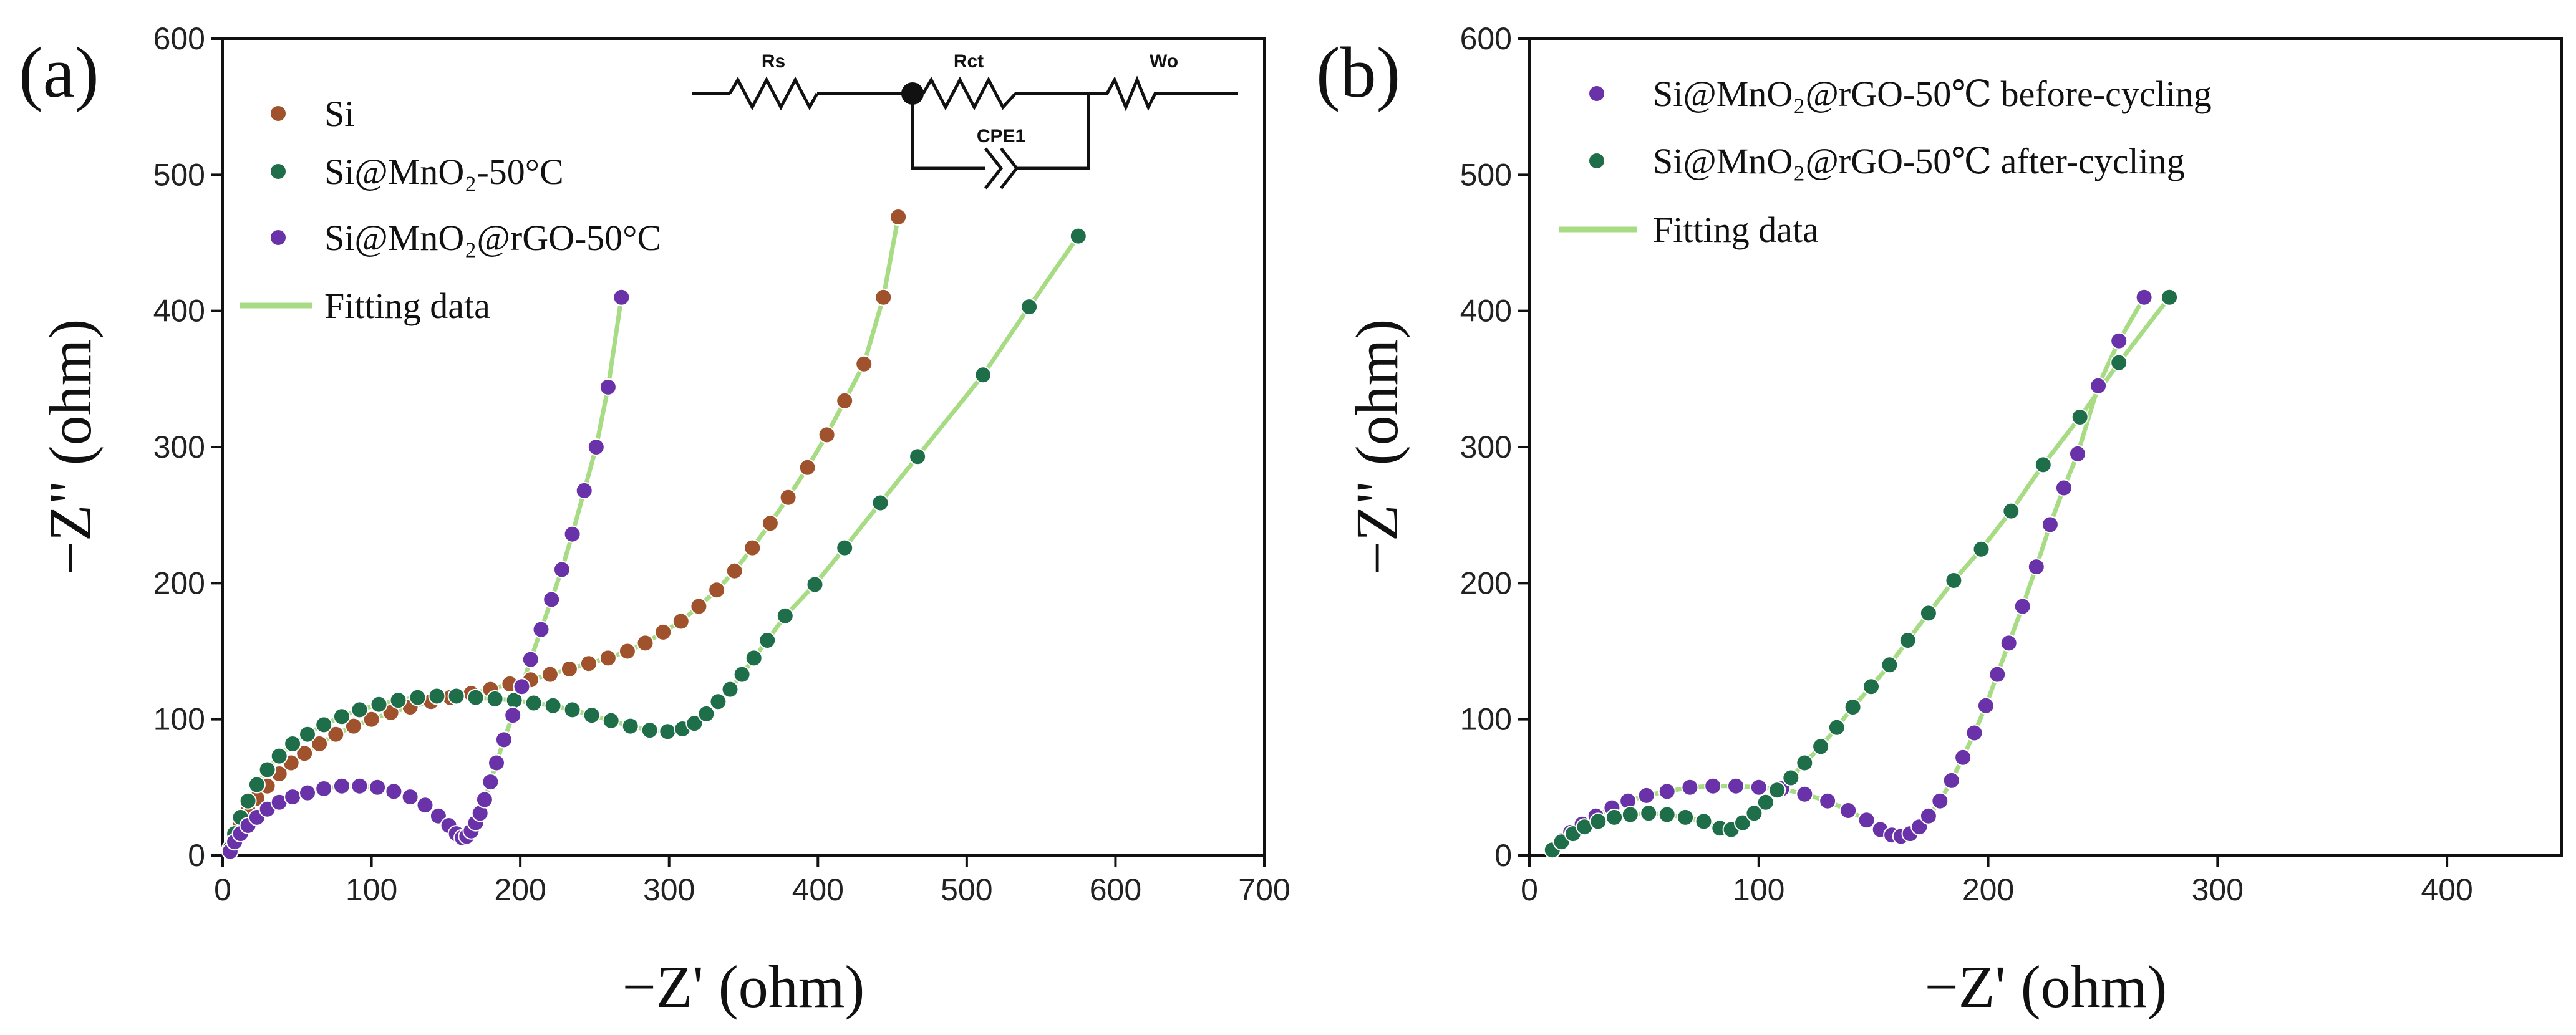 This screenshot has height=1035, width=2576. What do you see at coordinates (339, 114) in the screenshot?
I see `legend-label-si: Si` at bounding box center [339, 114].